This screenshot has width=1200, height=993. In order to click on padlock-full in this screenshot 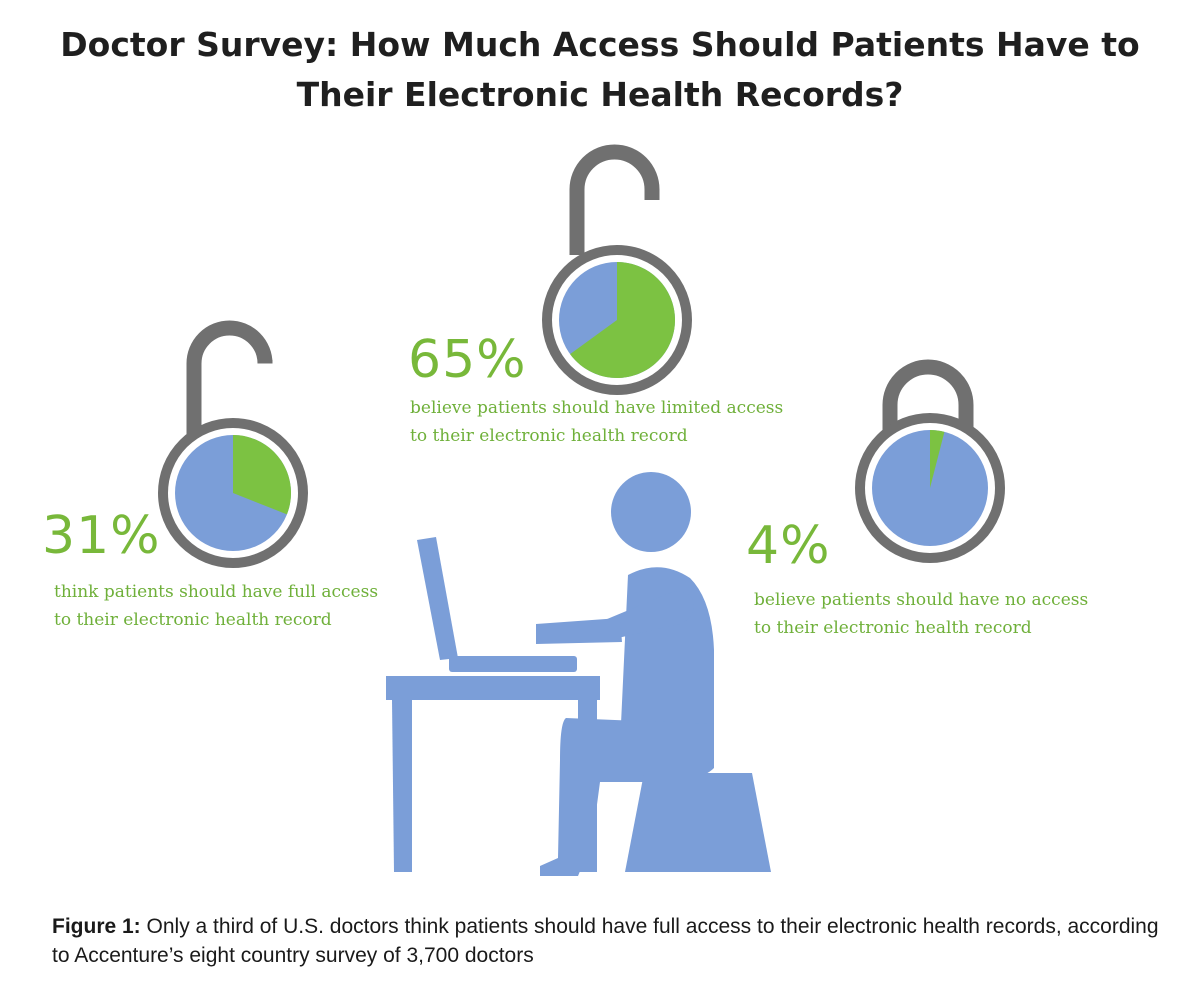, I will do `click(233, 444)`.